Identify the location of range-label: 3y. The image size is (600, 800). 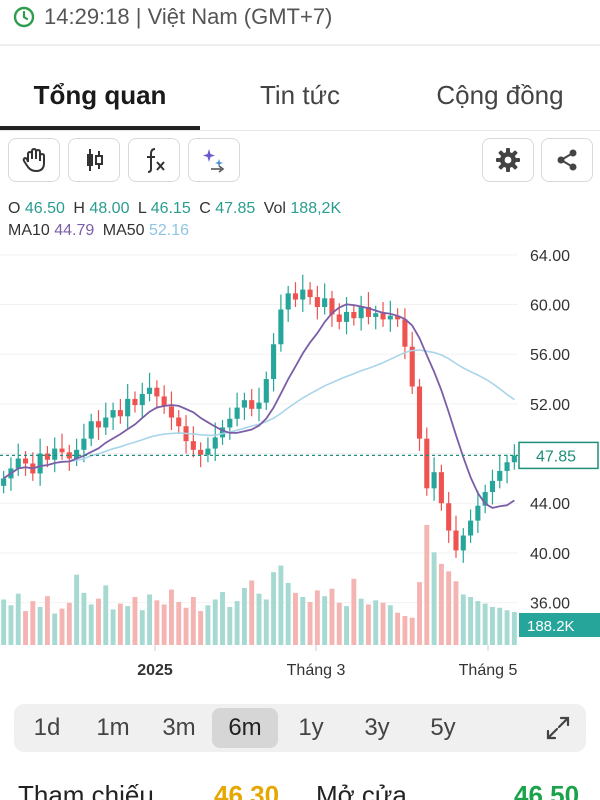
(377, 727).